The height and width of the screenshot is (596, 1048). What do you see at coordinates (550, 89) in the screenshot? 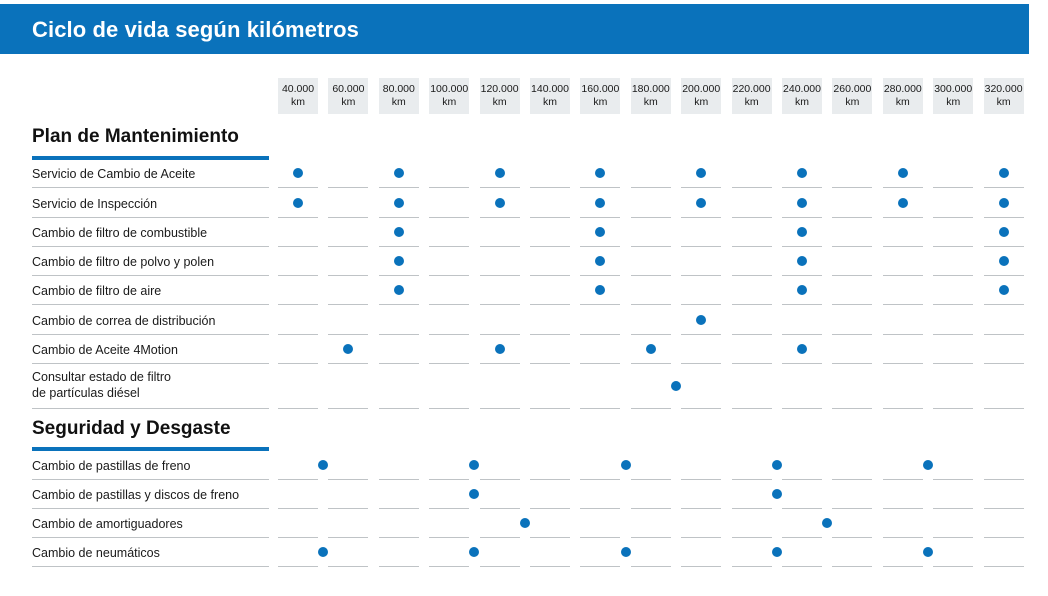
I see `column-km-value: 140.000` at bounding box center [550, 89].